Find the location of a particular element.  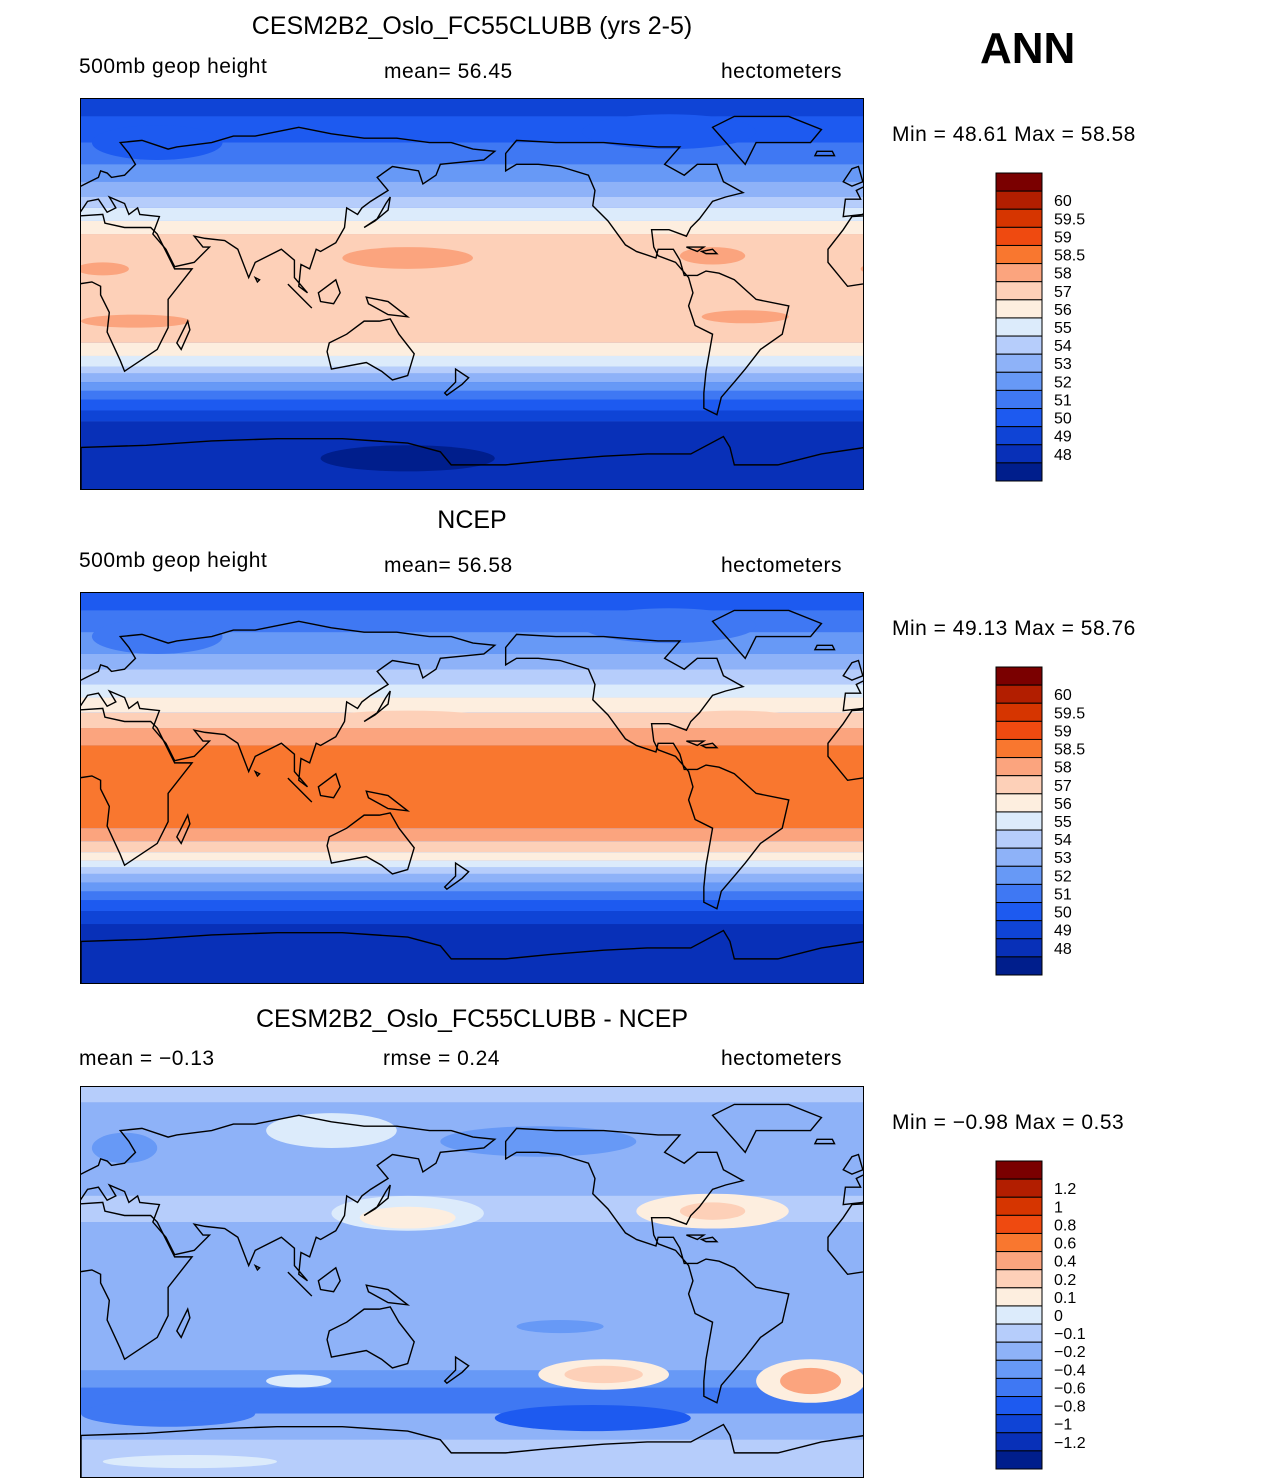

colorbar-label-9: 53 is located at coordinates (1063, 364).